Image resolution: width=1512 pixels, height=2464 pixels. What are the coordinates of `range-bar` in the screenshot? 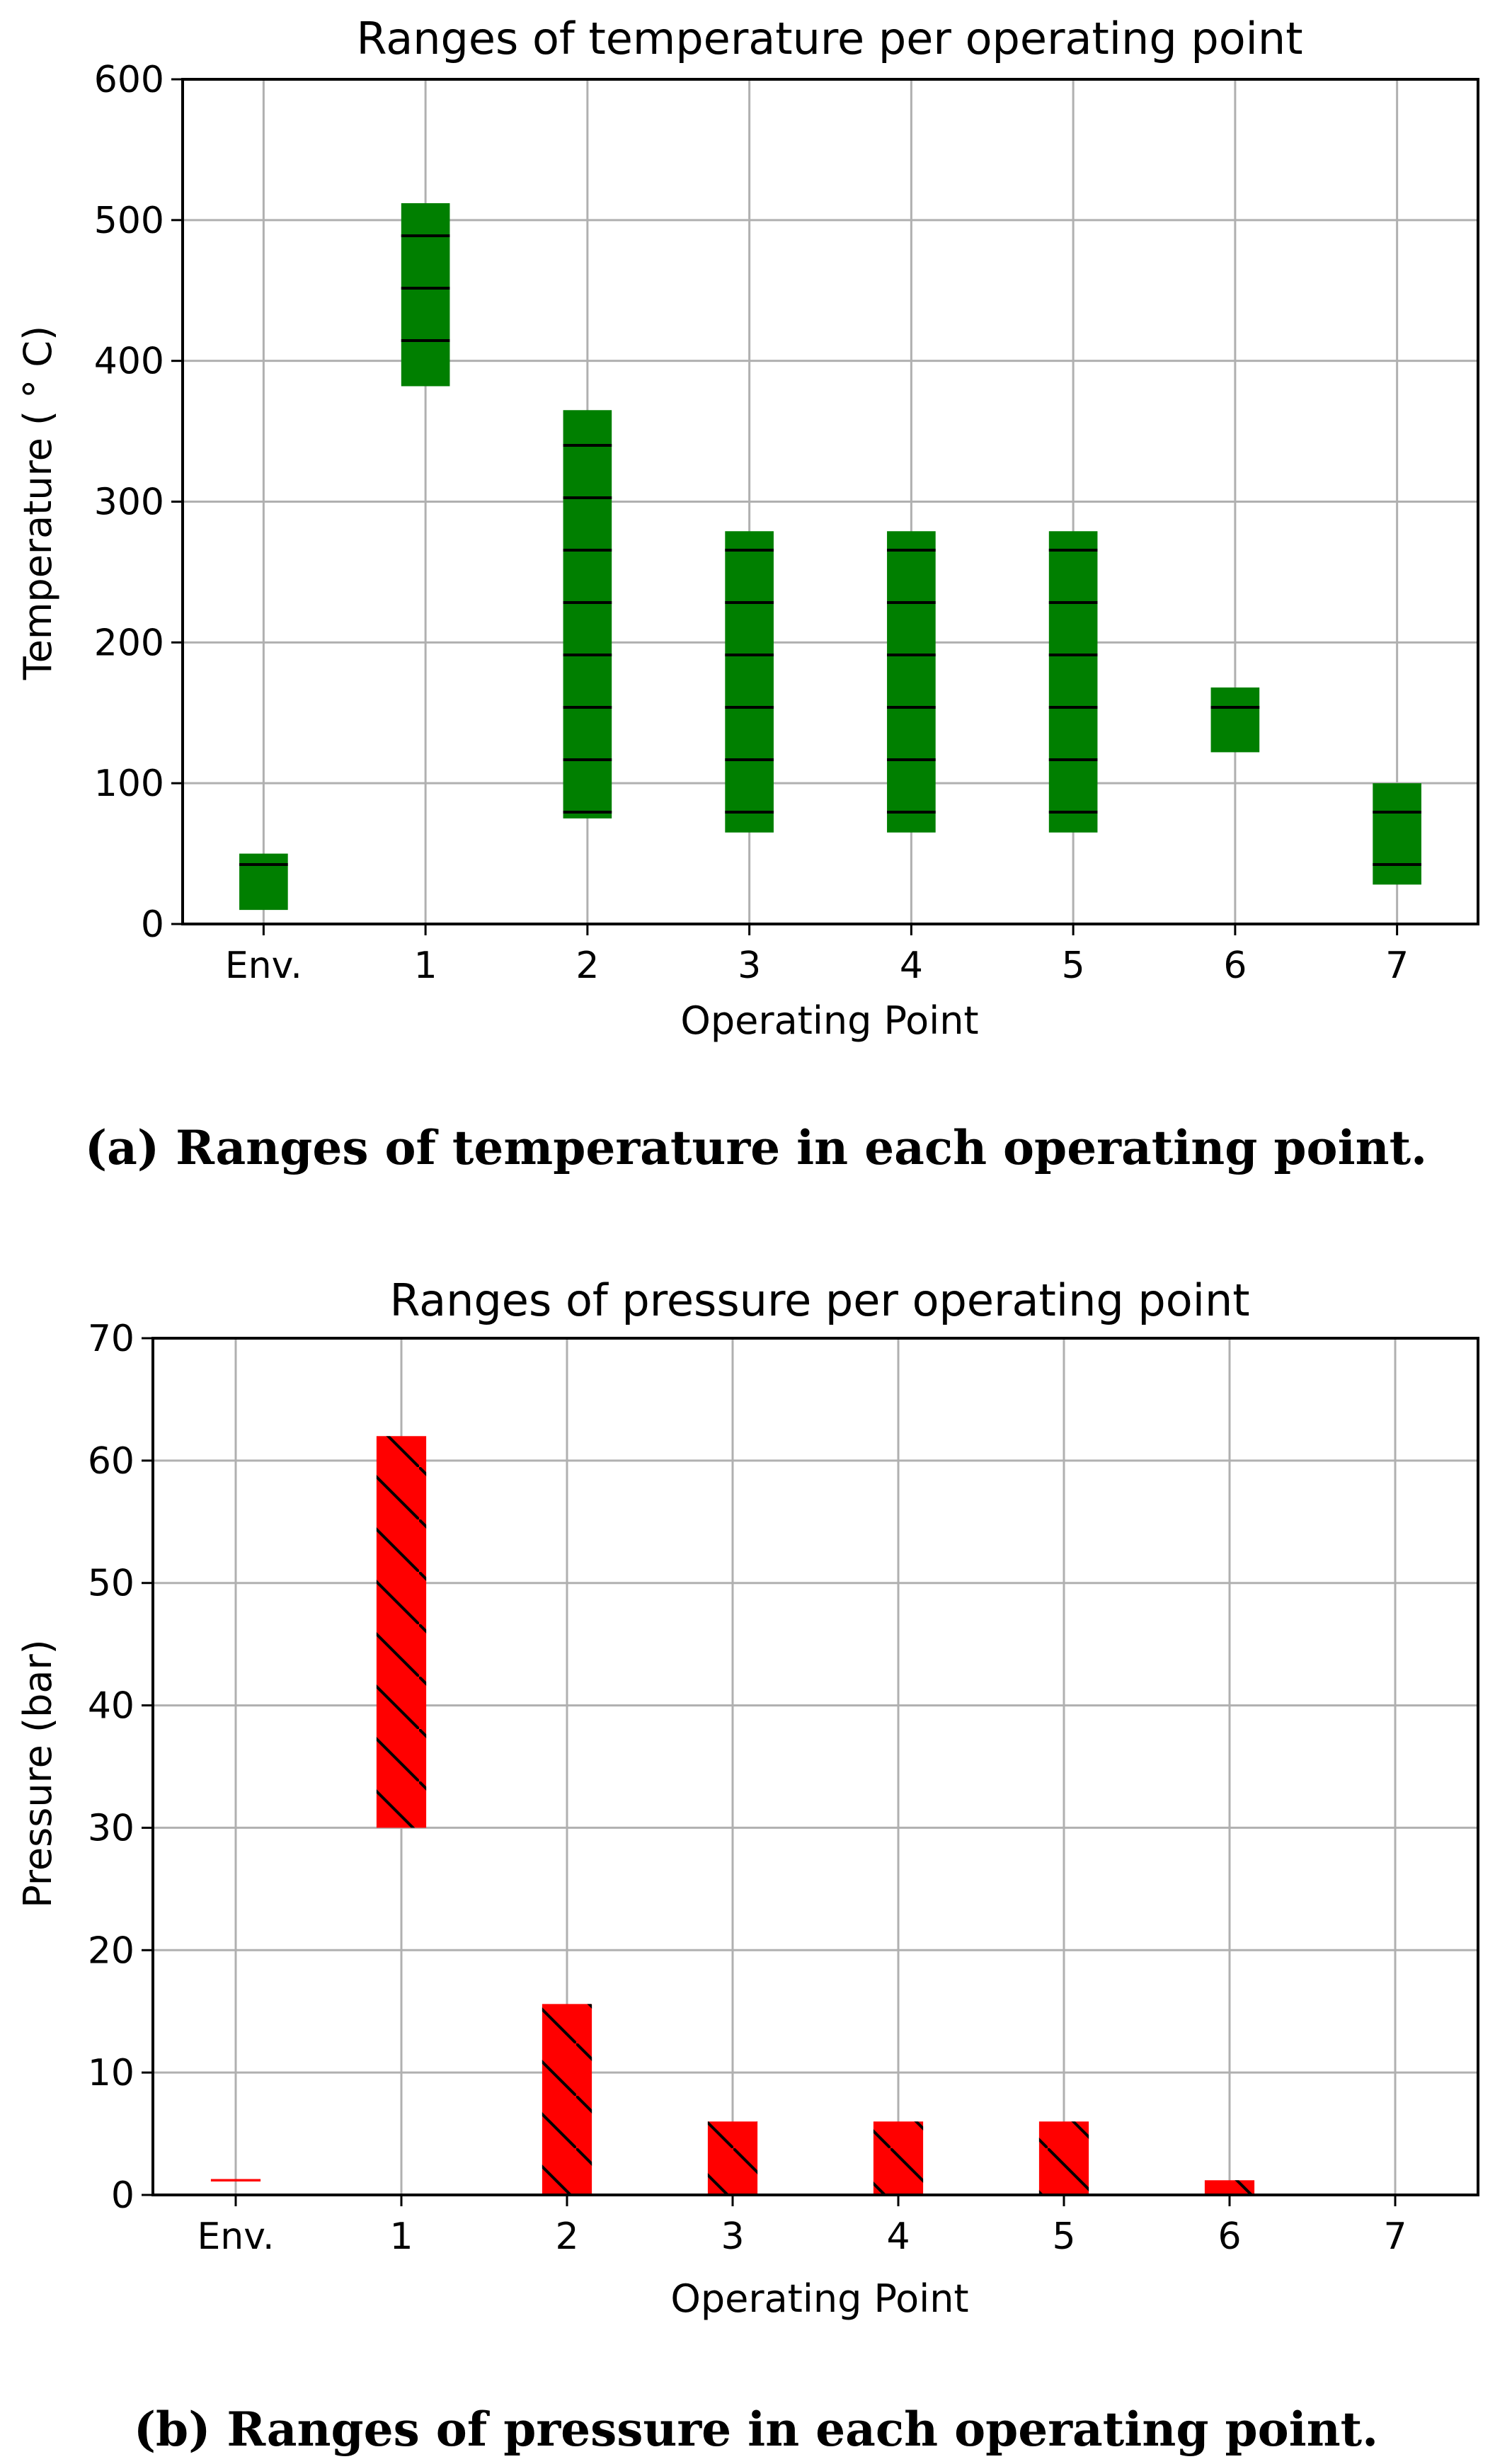 It's located at (235, 2180).